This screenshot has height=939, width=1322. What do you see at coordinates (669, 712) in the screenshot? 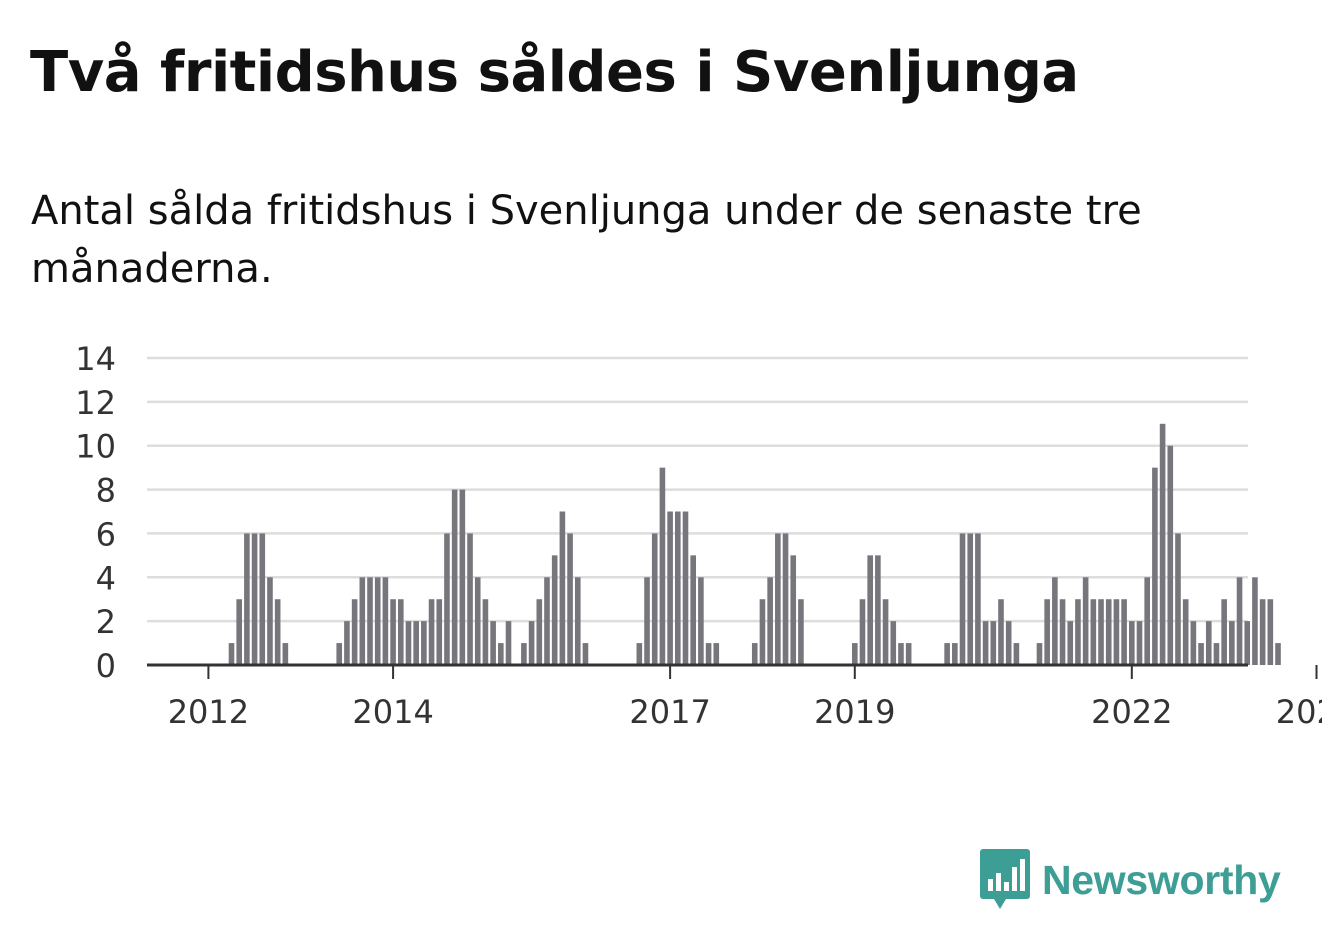
I see `x-tick-label: 2017` at bounding box center [669, 712].